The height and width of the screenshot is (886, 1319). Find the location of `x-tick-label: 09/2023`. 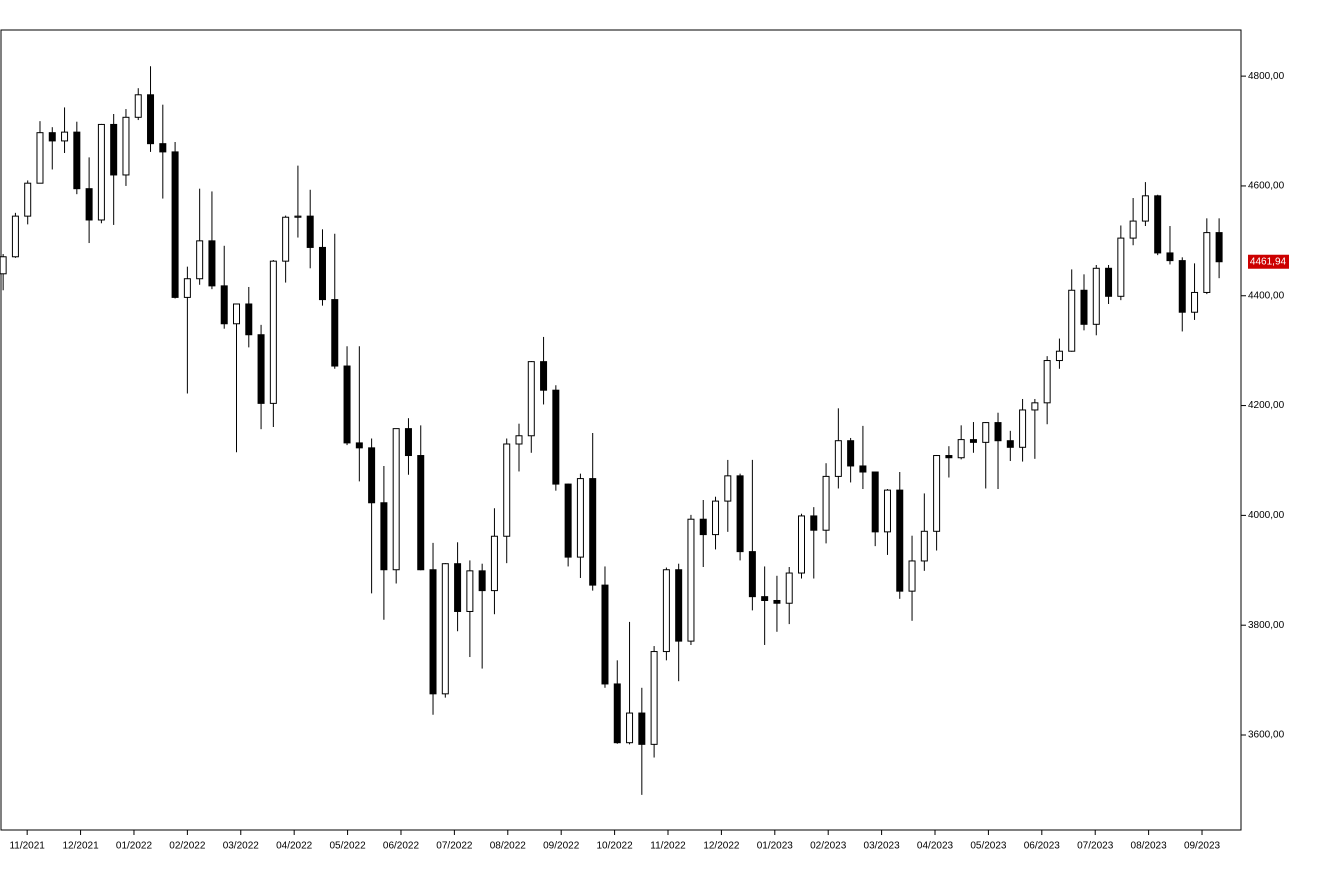

x-tick-label: 09/2023 is located at coordinates (1202, 846).